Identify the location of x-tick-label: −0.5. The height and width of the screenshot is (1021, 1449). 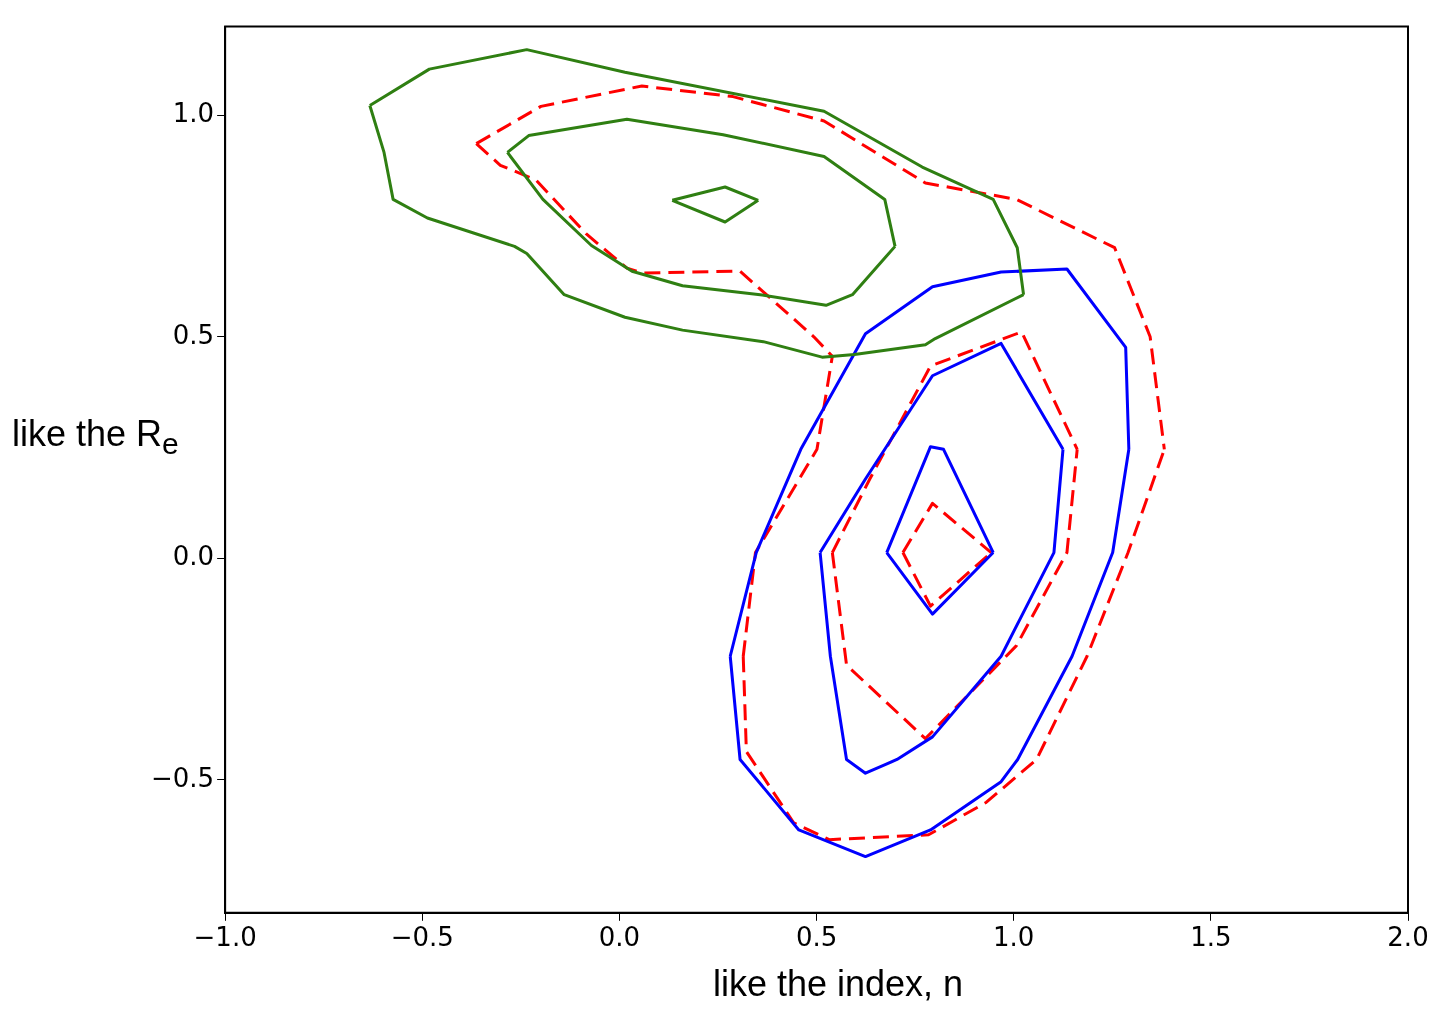
(422, 937).